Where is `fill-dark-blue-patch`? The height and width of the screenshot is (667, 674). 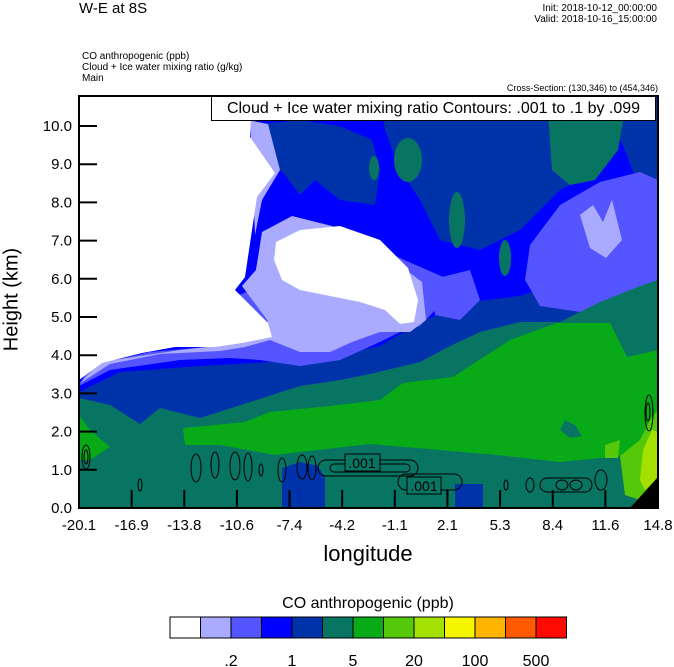
fill-dark-blue-patch is located at coordinates (321, 162).